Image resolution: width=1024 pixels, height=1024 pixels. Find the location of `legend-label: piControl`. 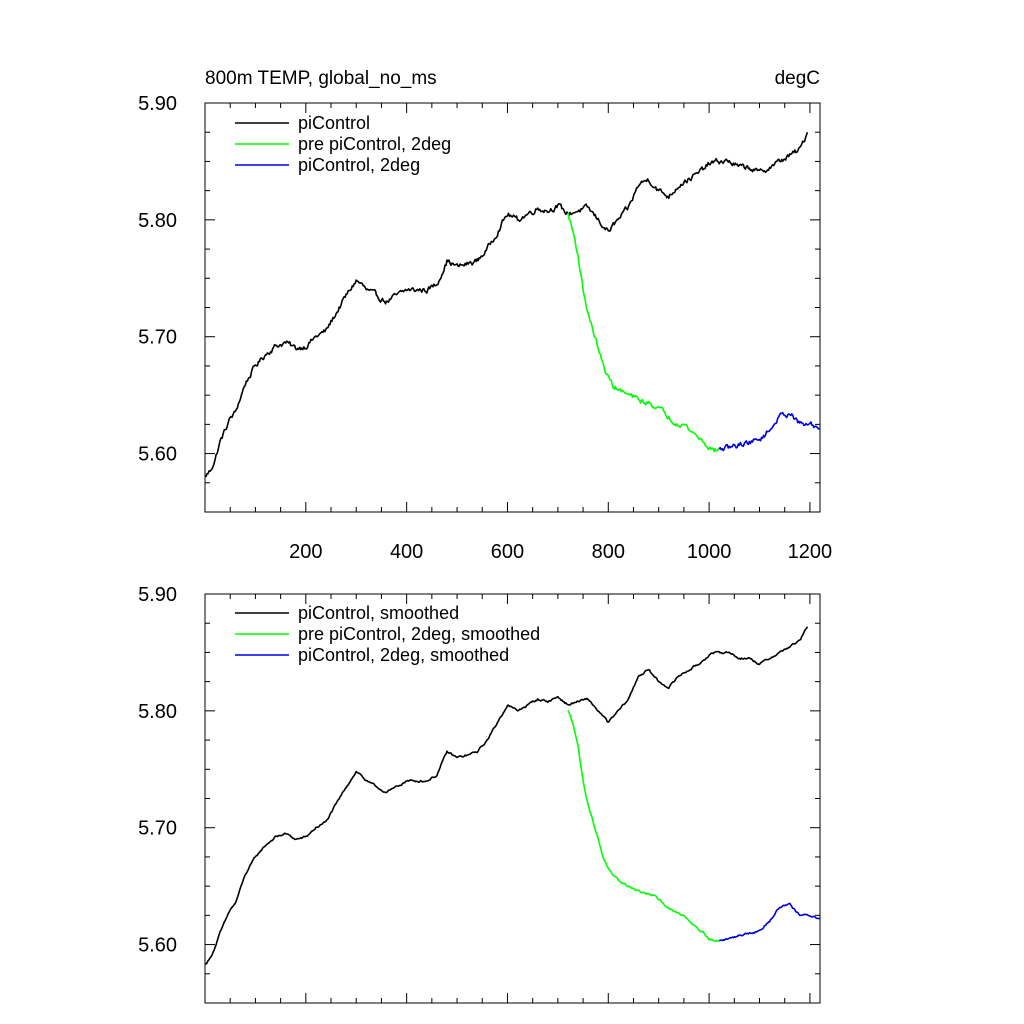

legend-label: piControl is located at coordinates (334, 123).